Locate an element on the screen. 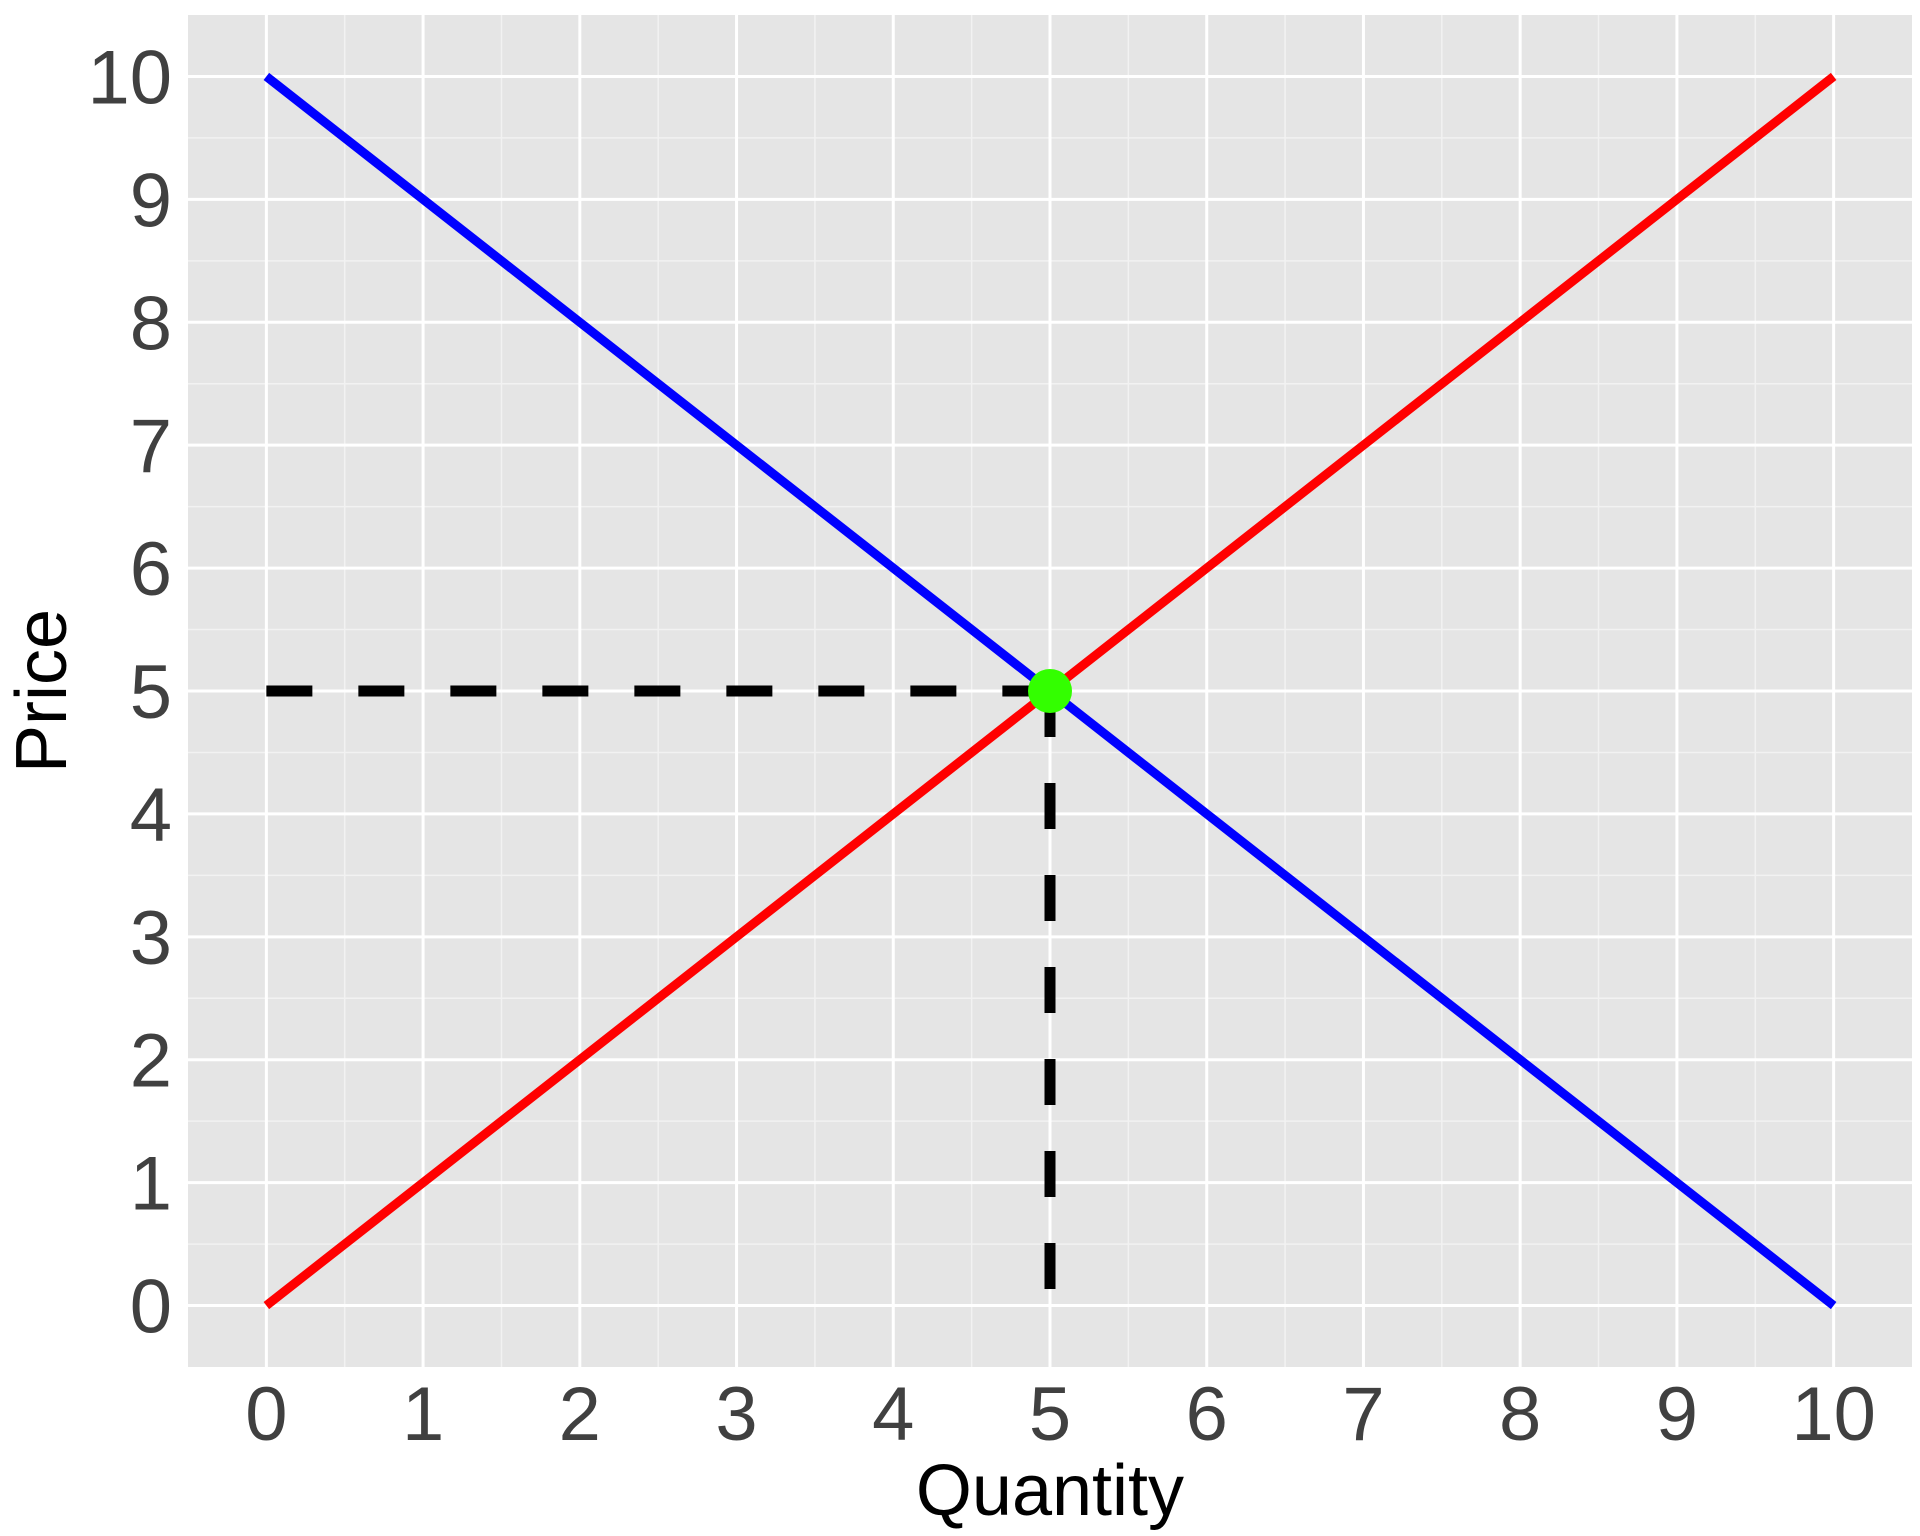 Image resolution: width=1920 pixels, height=1536 pixels. x-tick-label: 9 is located at coordinates (1677, 1414).